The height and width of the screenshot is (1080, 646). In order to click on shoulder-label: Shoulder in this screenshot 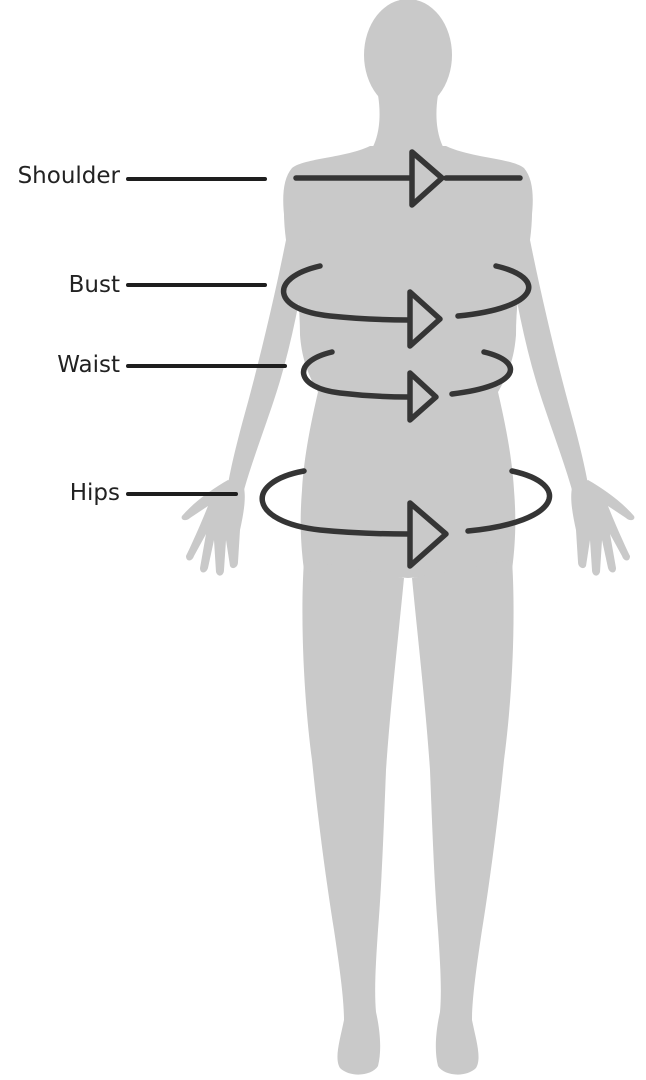, I will do `click(60, 176)`.